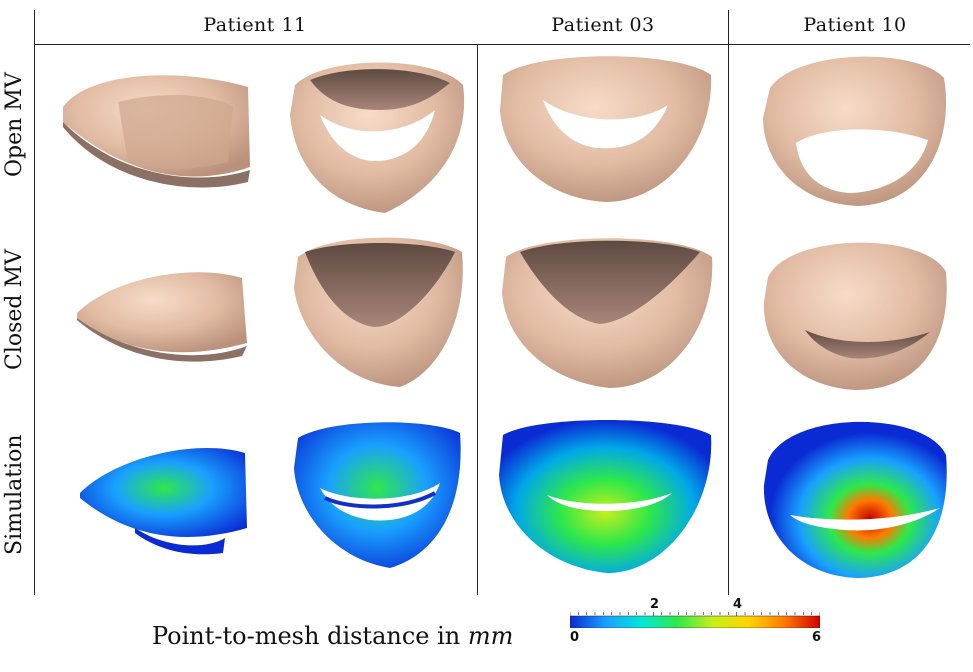 The height and width of the screenshot is (672, 973). I want to click on open-mv-patient-11-side-view, so click(156, 129).